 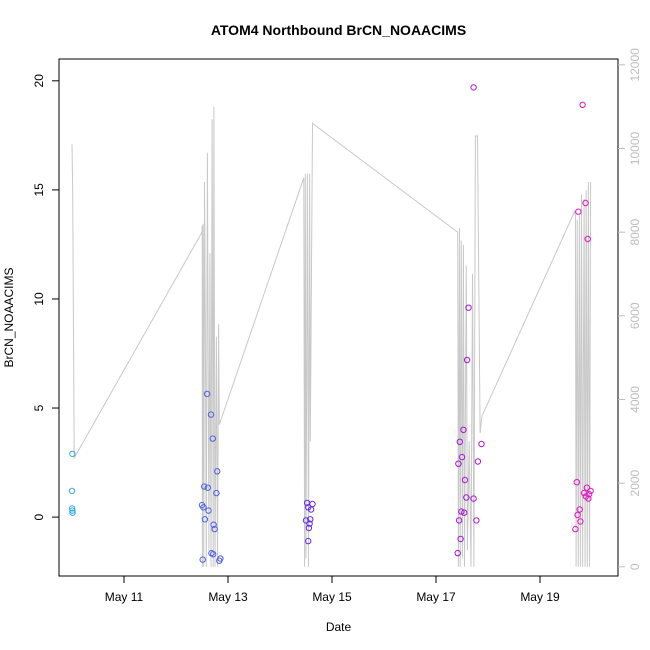 What do you see at coordinates (9, 317) in the screenshot?
I see `y-axis-label: BrCN_NOAACIMS` at bounding box center [9, 317].